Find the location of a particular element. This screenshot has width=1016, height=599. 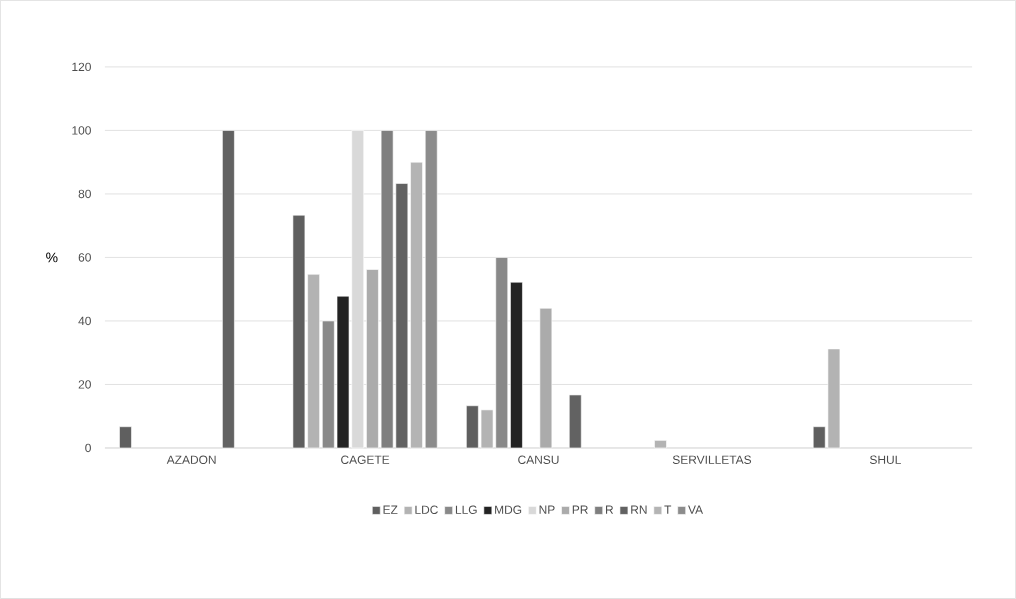

y-tick-label: 100 is located at coordinates (81, 130).